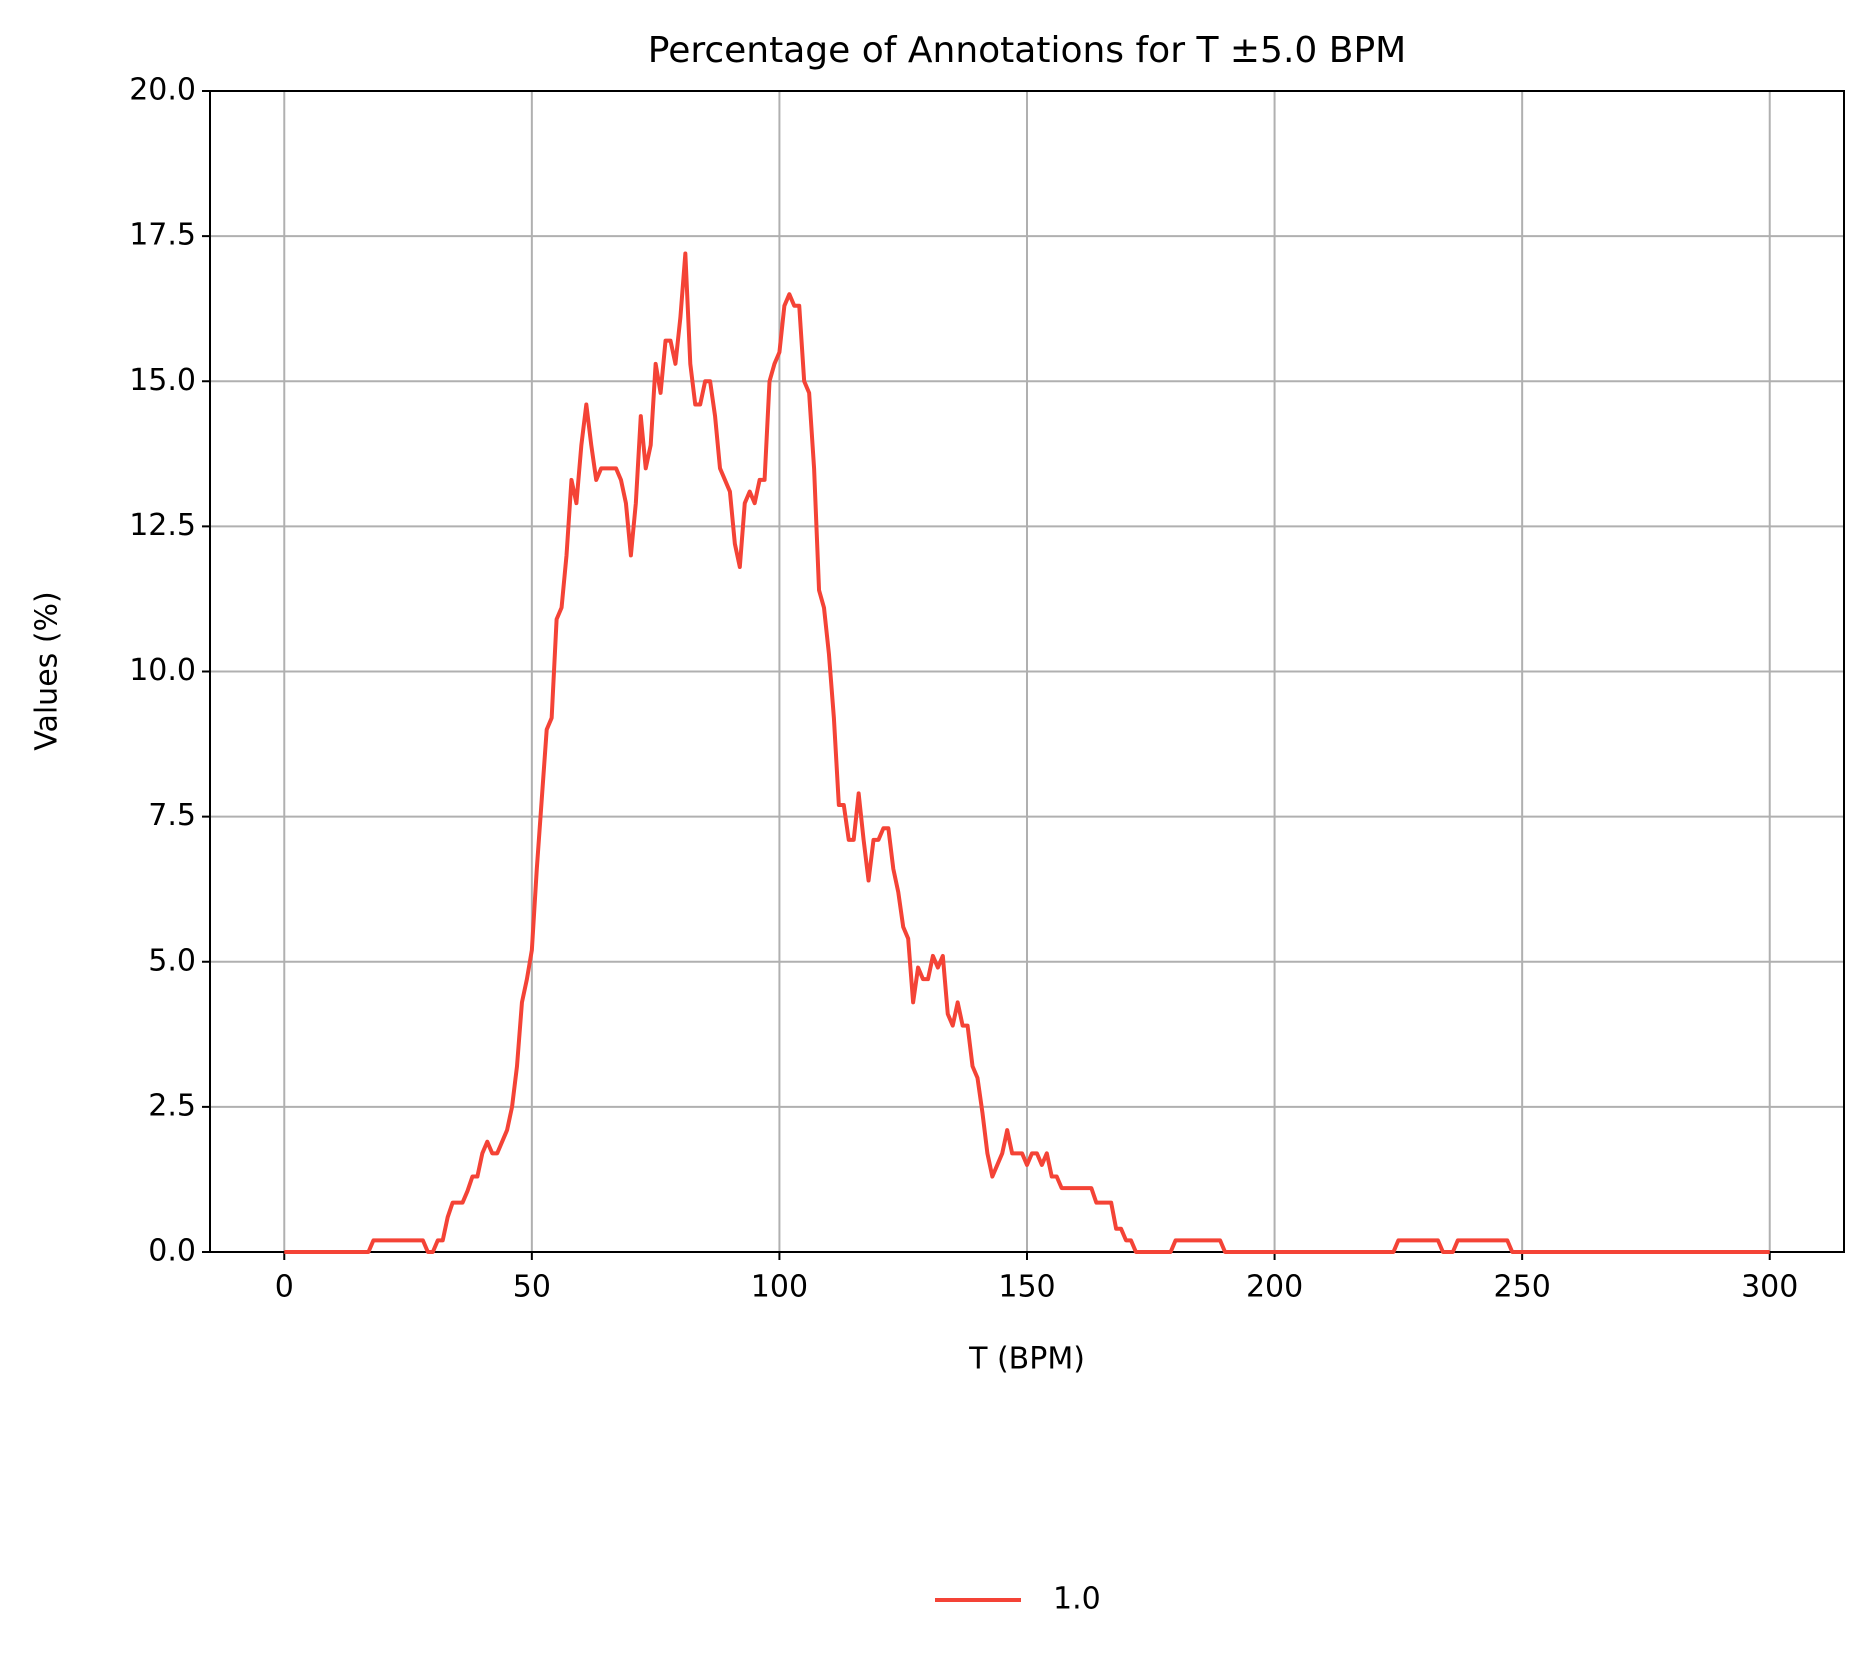  What do you see at coordinates (1769, 1287) in the screenshot?
I see `x-tick-label: 300` at bounding box center [1769, 1287].